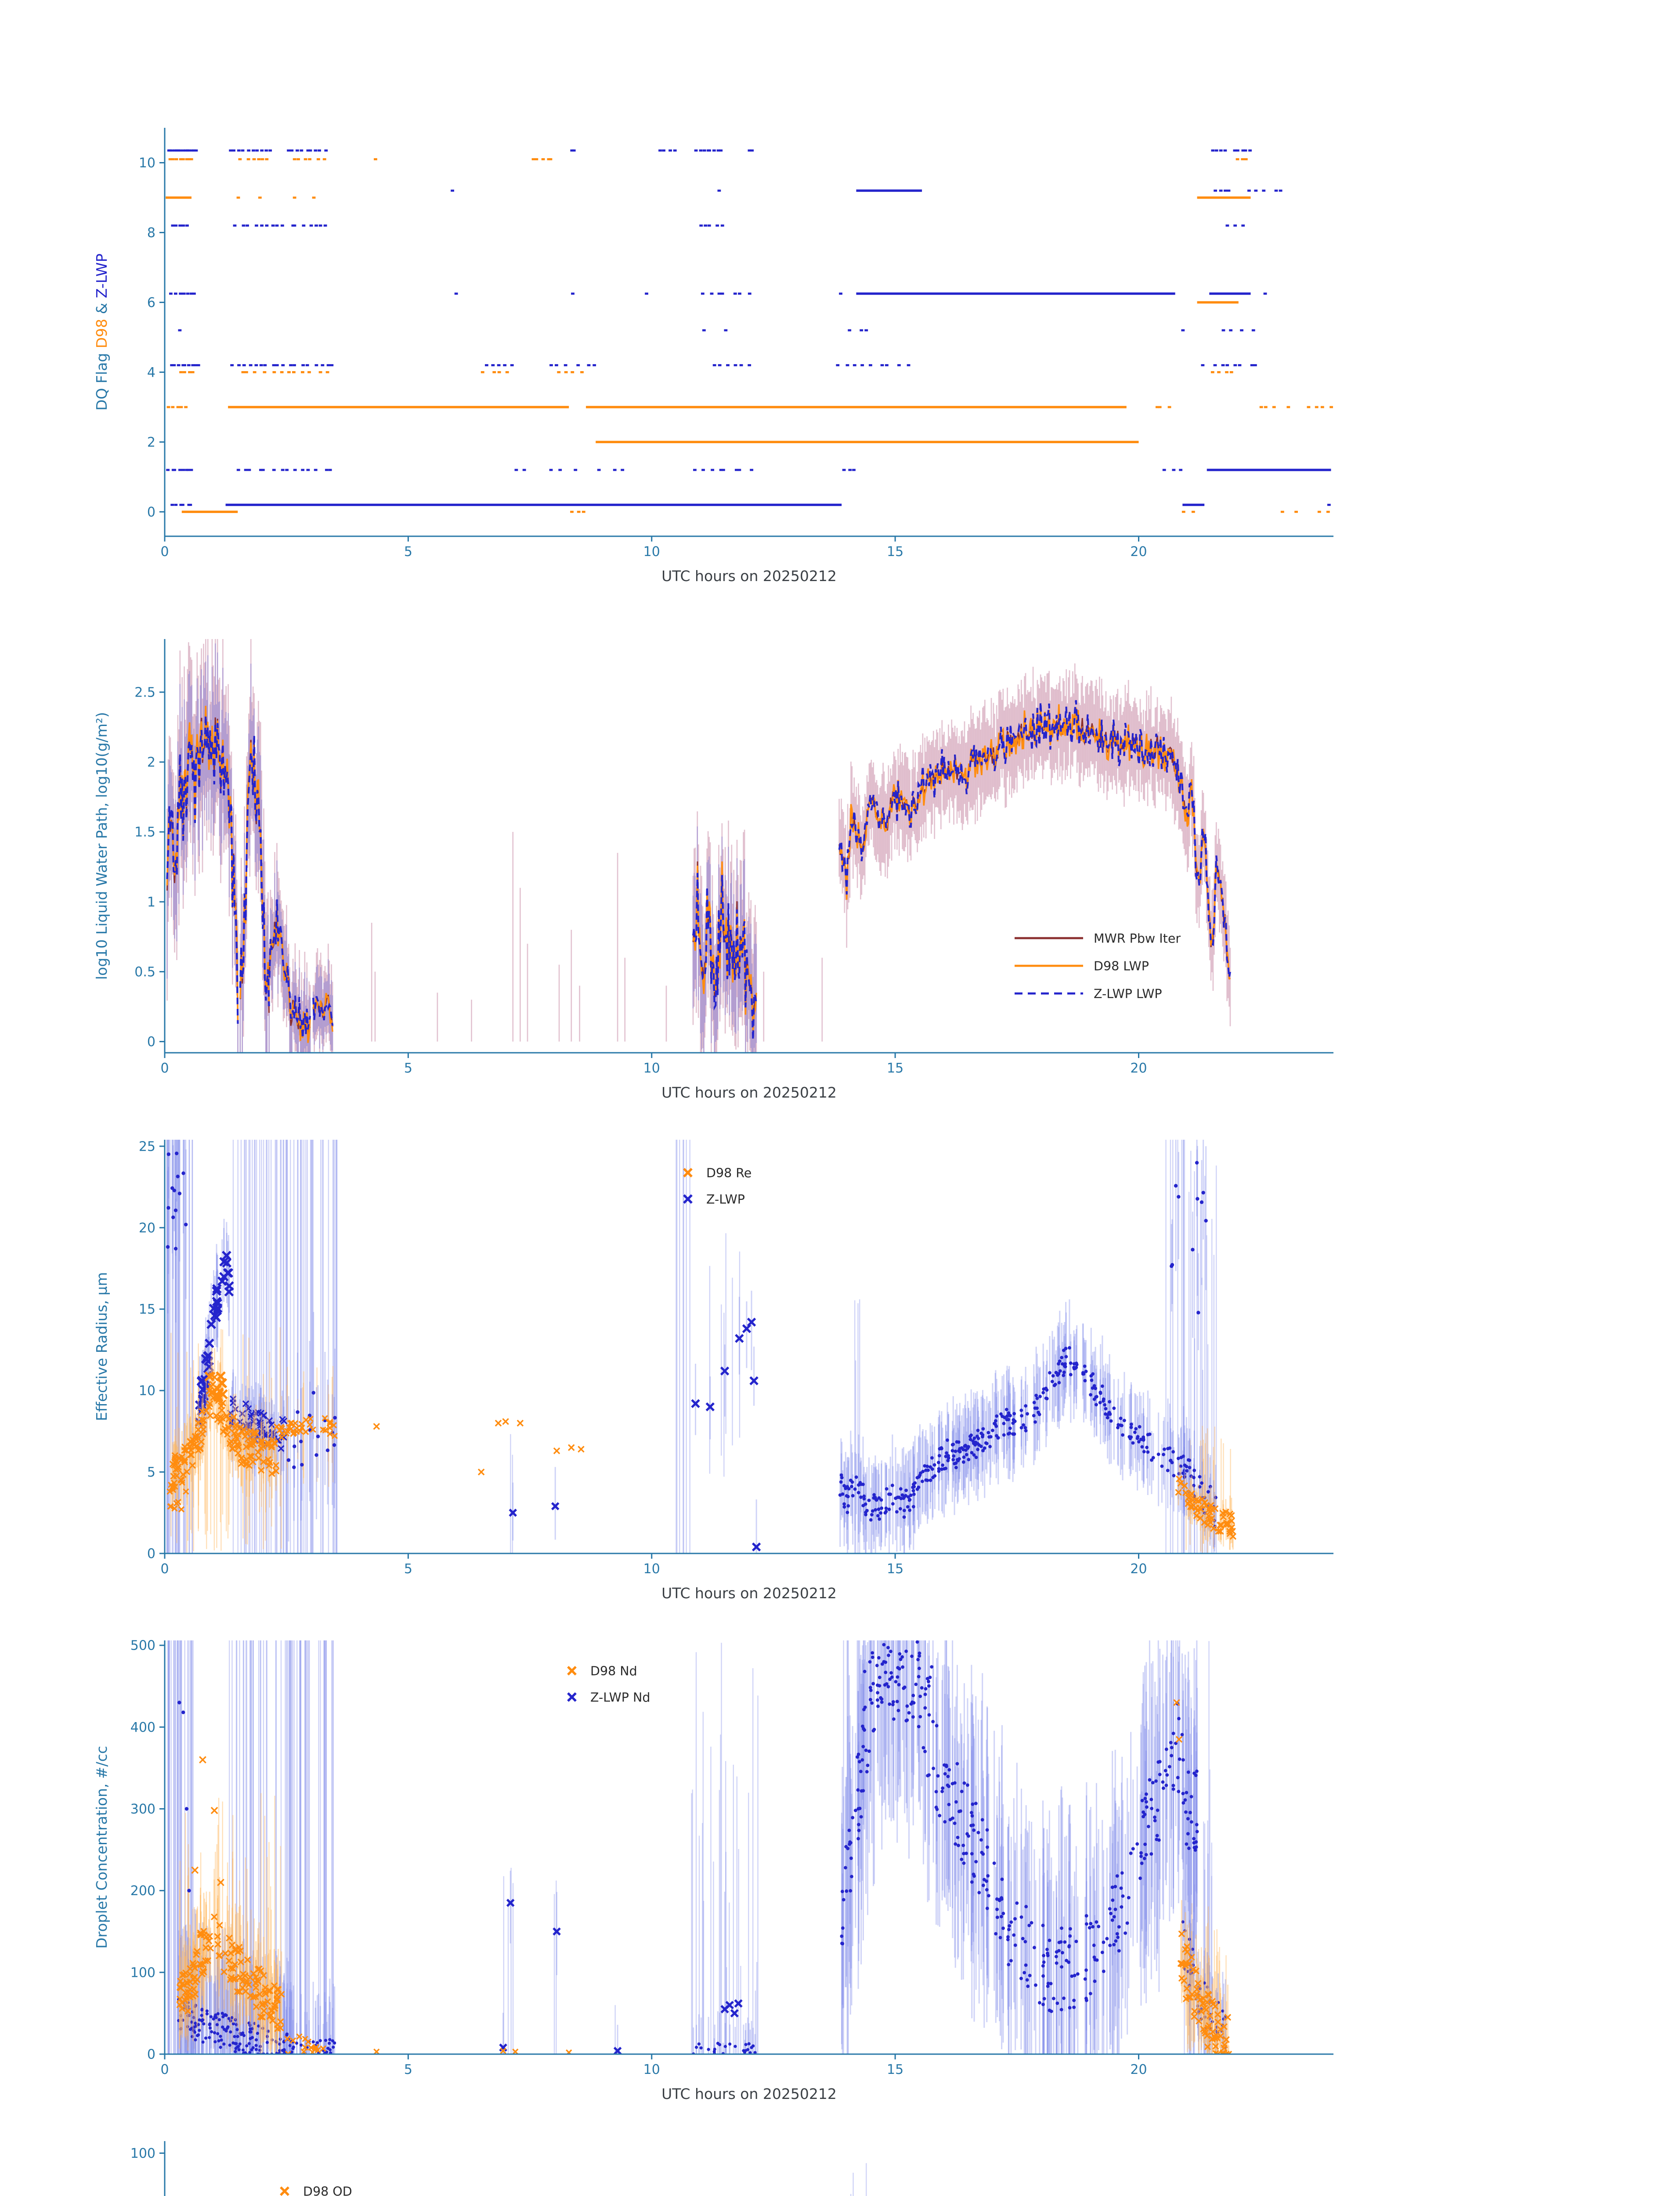 The image size is (1680, 2196). Describe the element at coordinates (142, 1891) in the screenshot. I see `y-tick-label: 200` at that location.